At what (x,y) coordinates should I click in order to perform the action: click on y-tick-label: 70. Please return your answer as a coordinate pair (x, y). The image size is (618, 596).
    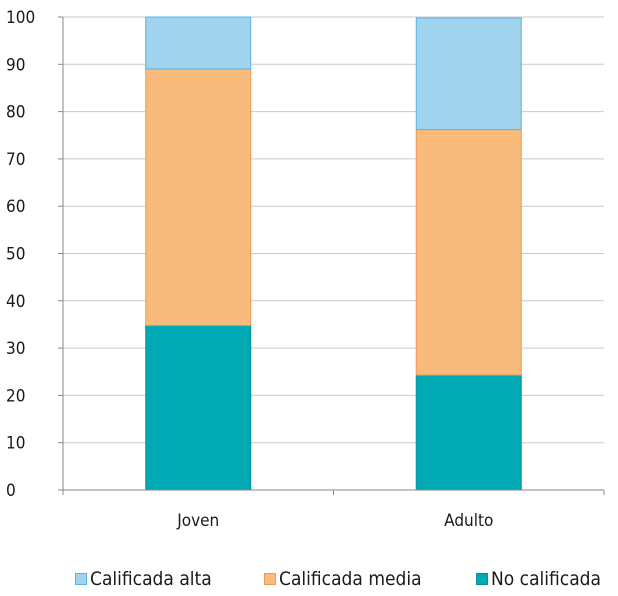
    Looking at the image, I should click on (15, 160).